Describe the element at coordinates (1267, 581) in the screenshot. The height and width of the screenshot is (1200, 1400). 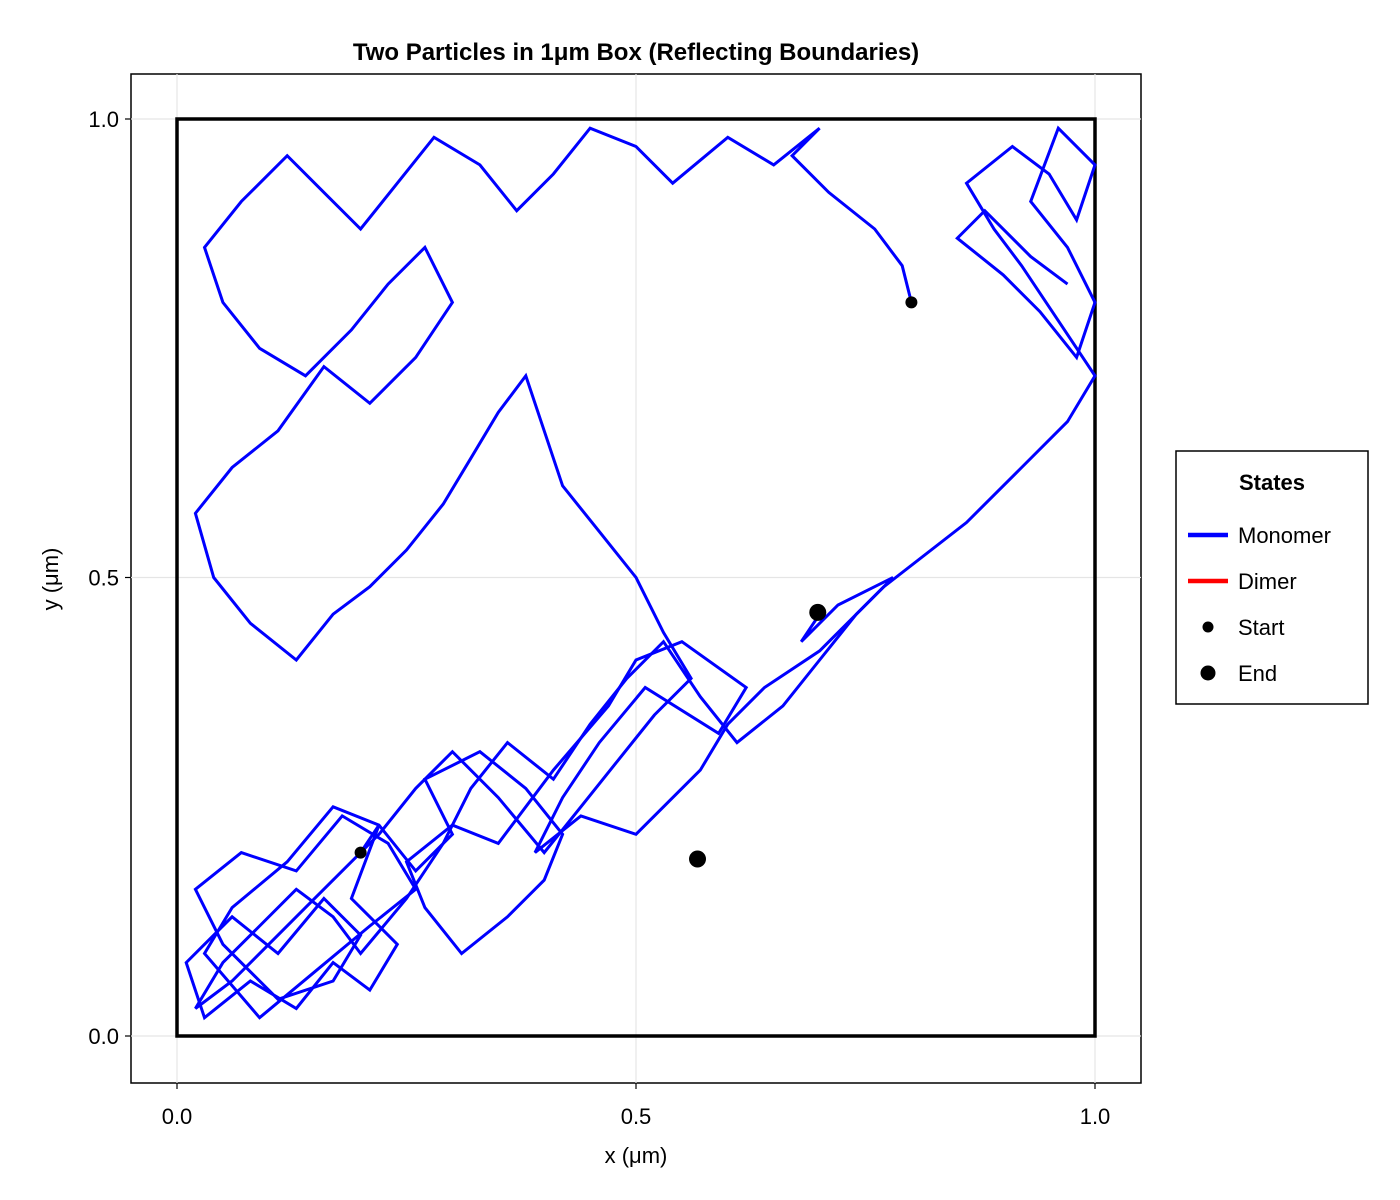
I see `legend-label-dimer: Dimer` at that location.